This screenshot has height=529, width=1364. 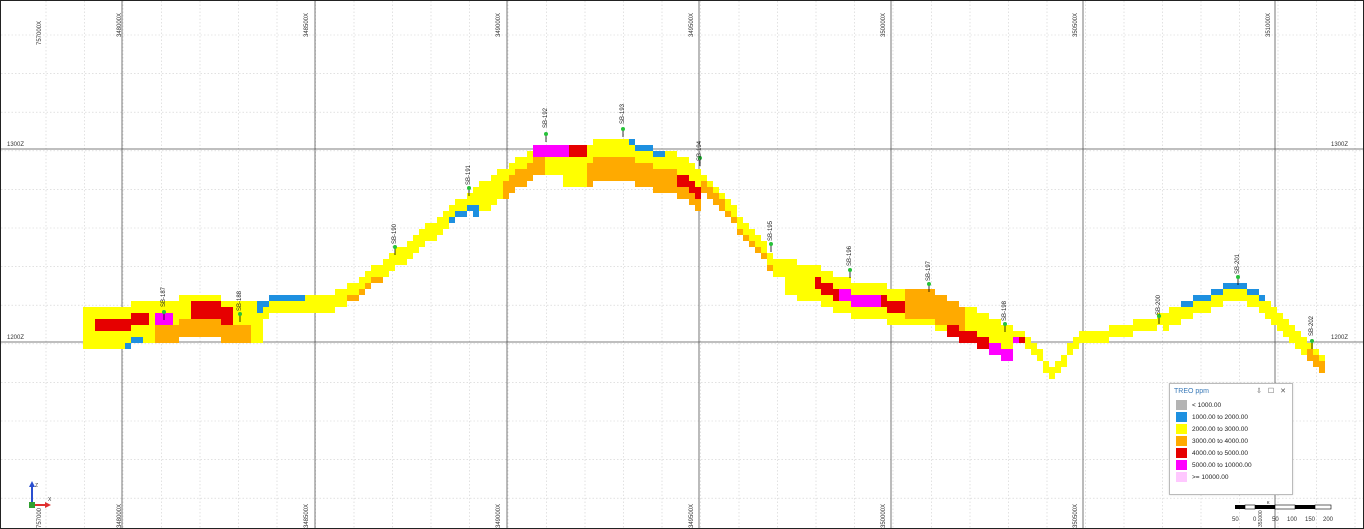 What do you see at coordinates (929, 270) in the screenshot?
I see `drillhole-label: SB-197` at bounding box center [929, 270].